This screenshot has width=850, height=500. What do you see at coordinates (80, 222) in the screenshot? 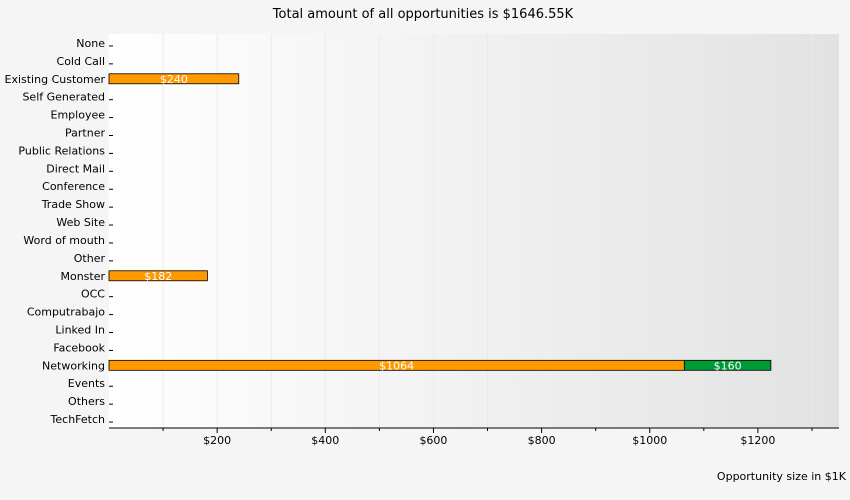
I see `category-label: Web Site` at bounding box center [80, 222].